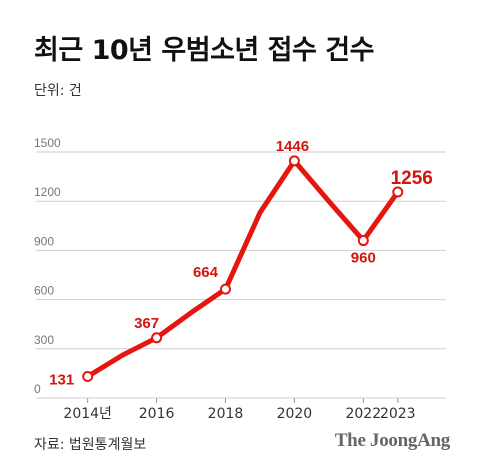 This screenshot has width=480, height=472. What do you see at coordinates (44, 340) in the screenshot?
I see `y-tick-label: 300` at bounding box center [44, 340].